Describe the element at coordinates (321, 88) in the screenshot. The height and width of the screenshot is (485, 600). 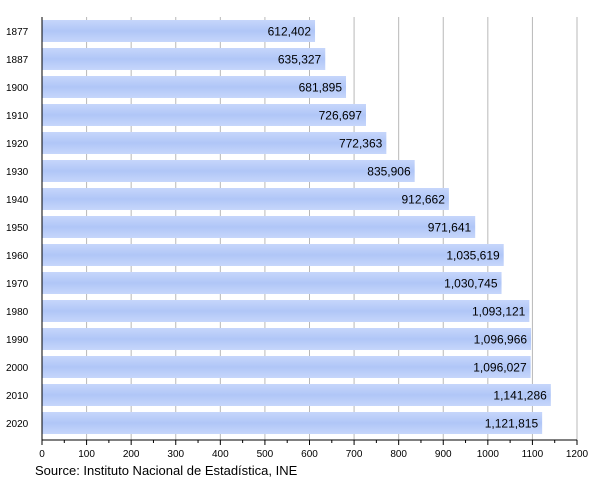
I see `data-label: 681,895` at that location.